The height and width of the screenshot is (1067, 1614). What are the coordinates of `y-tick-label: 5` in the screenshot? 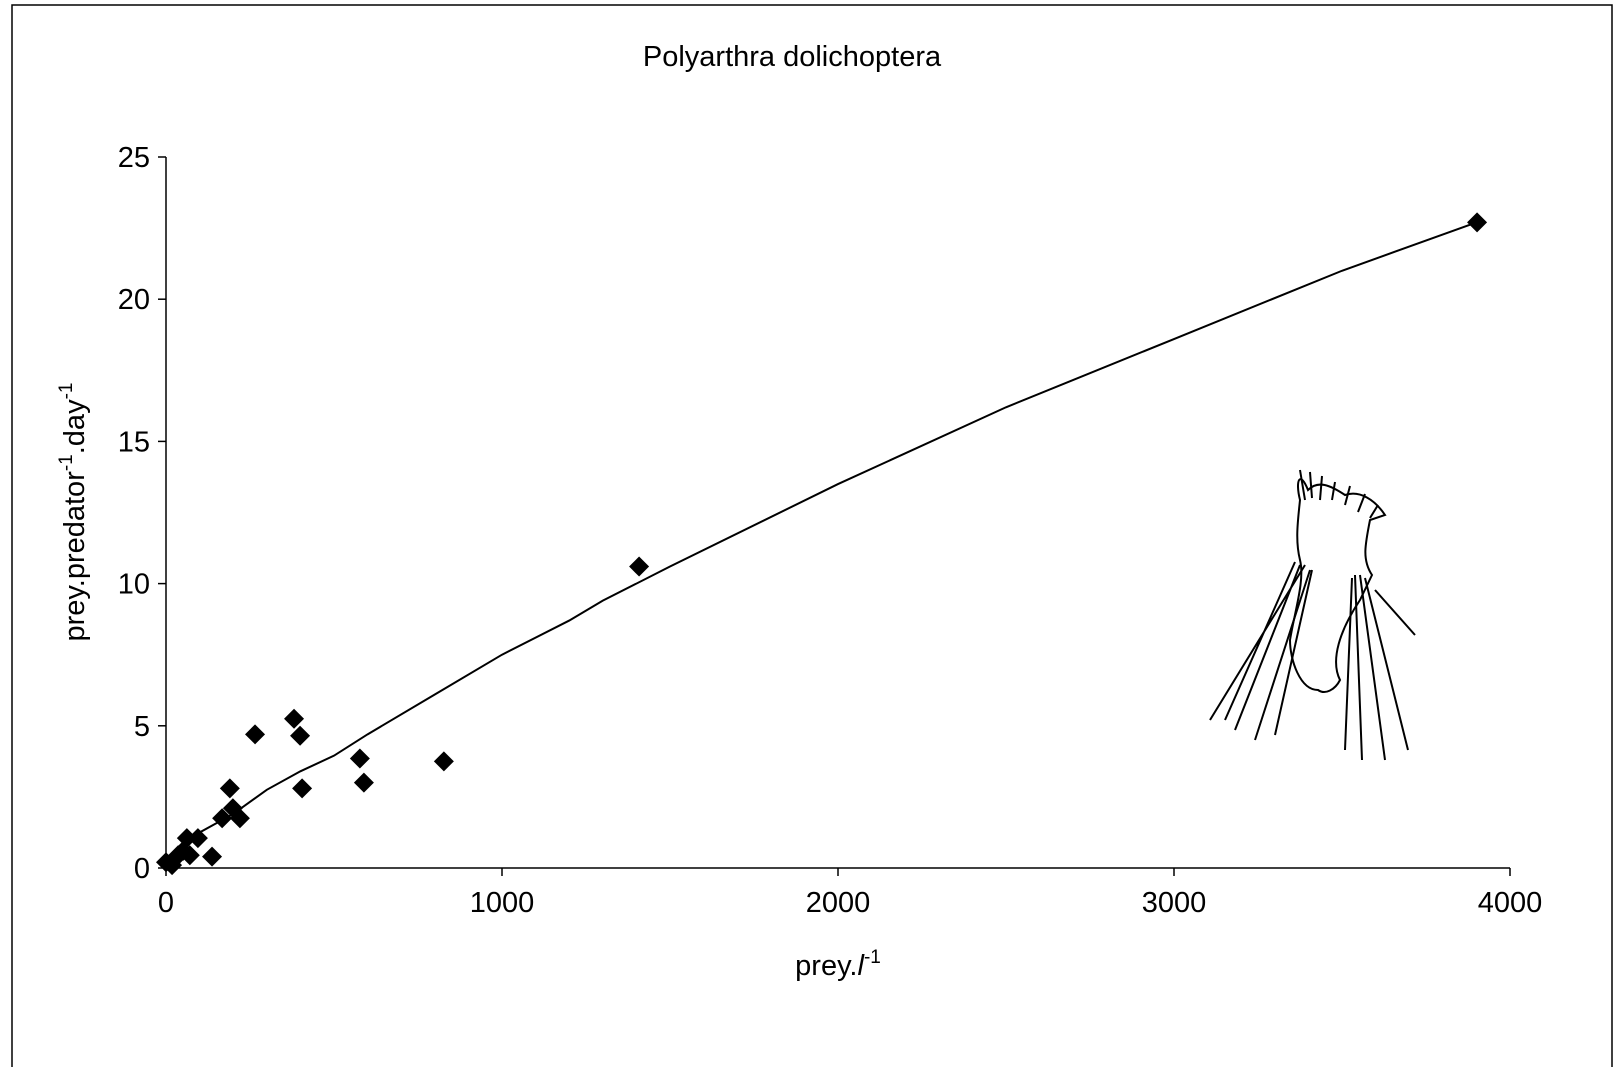 It's located at (142, 727).